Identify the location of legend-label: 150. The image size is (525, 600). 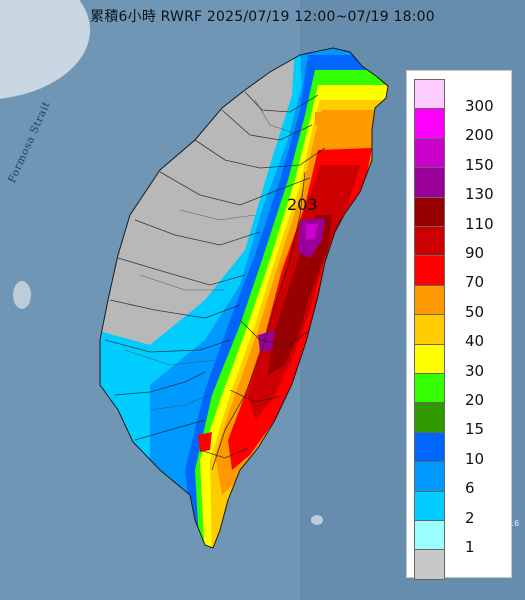
(479, 164).